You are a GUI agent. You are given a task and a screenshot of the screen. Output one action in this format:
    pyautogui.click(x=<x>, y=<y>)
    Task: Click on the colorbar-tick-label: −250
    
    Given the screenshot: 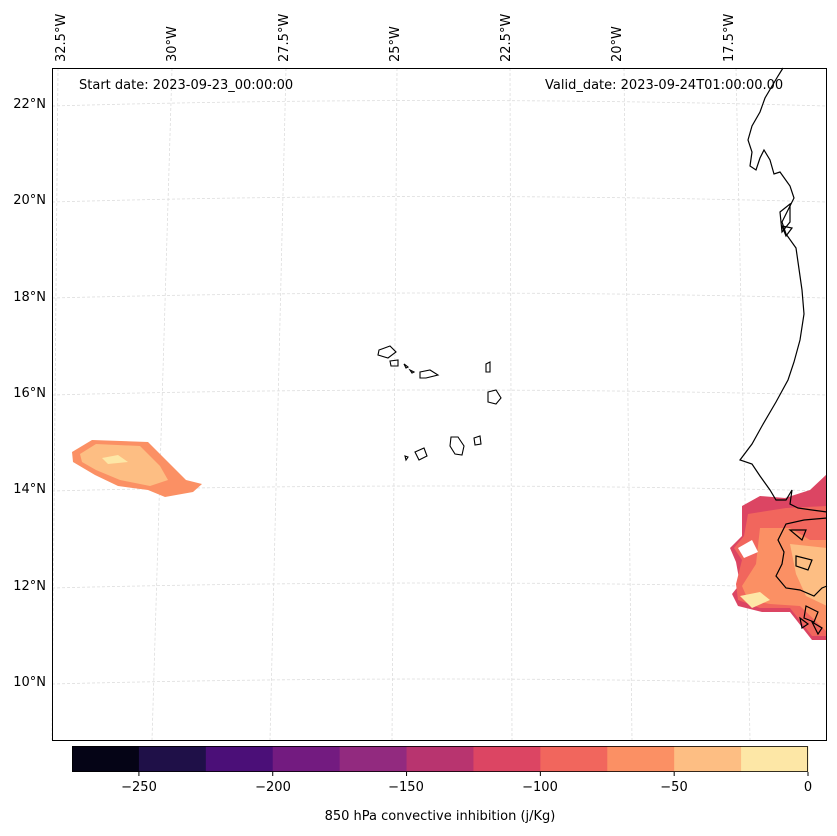 What is the action you would take?
    pyautogui.click(x=139, y=787)
    